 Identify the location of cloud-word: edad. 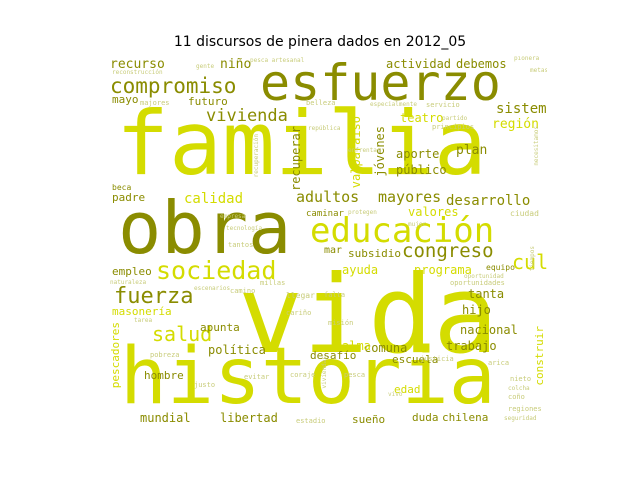
(407, 389).